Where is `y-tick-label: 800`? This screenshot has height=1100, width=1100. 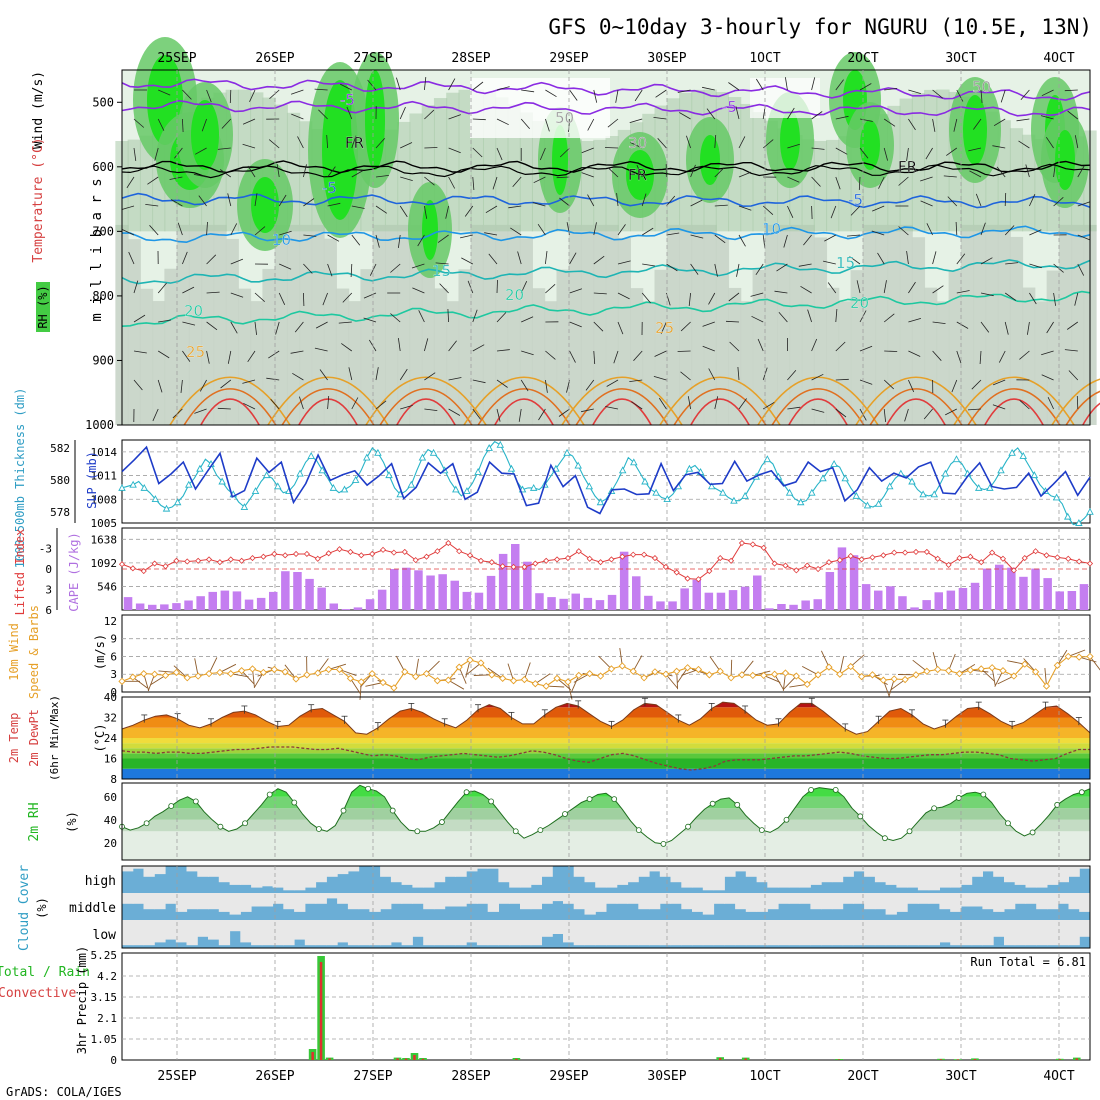 y-tick-label: 800 is located at coordinates (103, 296).